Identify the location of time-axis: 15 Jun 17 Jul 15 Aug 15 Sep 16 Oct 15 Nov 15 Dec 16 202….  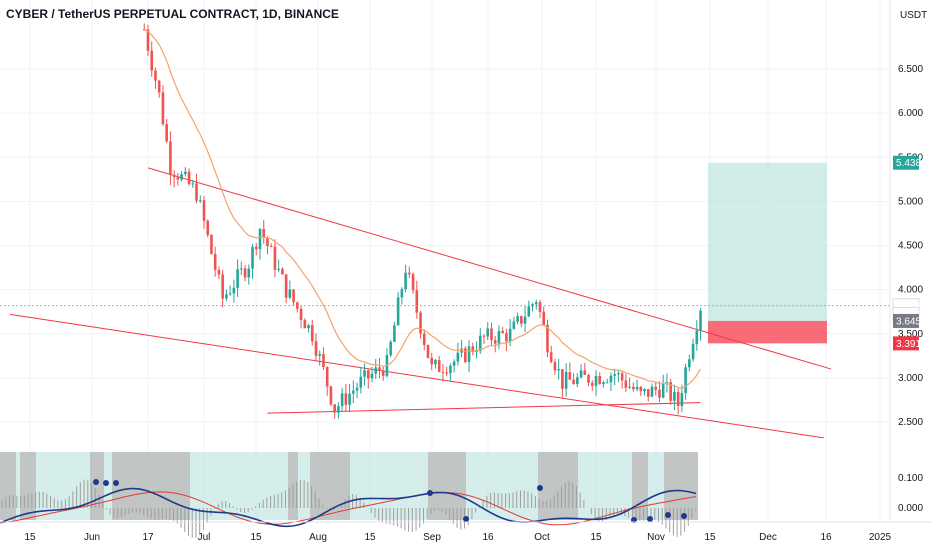
(466, 532).